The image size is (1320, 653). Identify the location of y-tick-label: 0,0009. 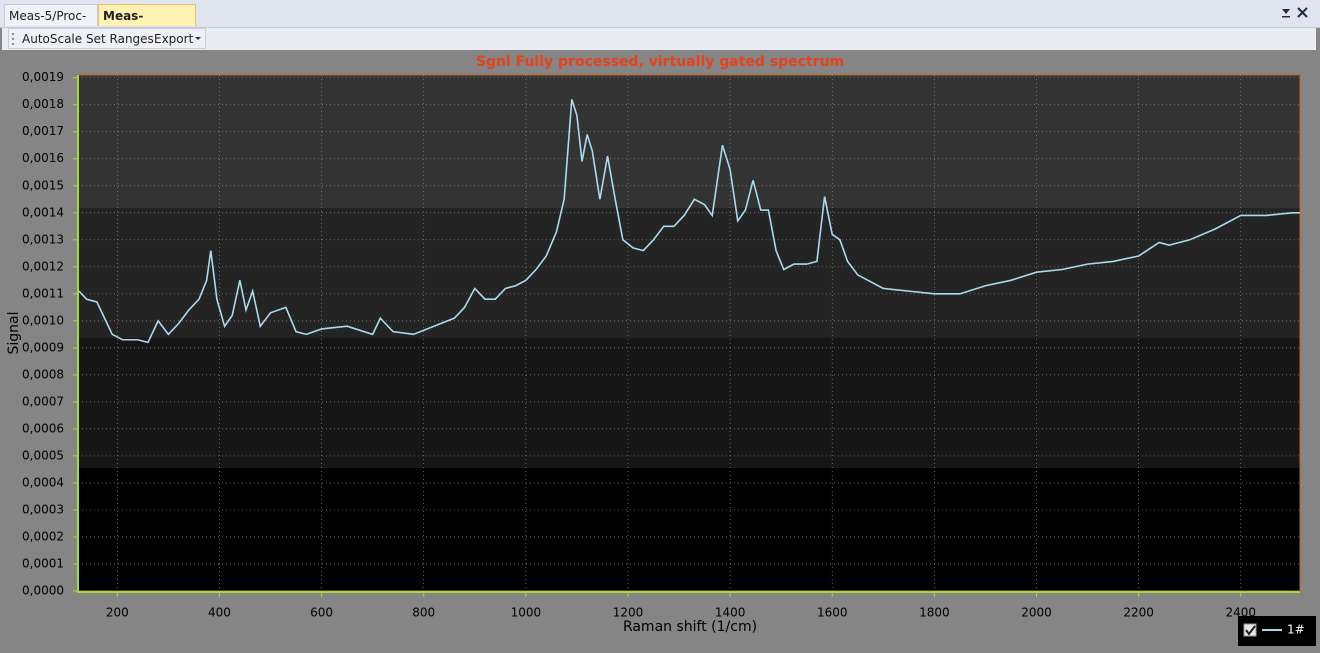
(43, 347).